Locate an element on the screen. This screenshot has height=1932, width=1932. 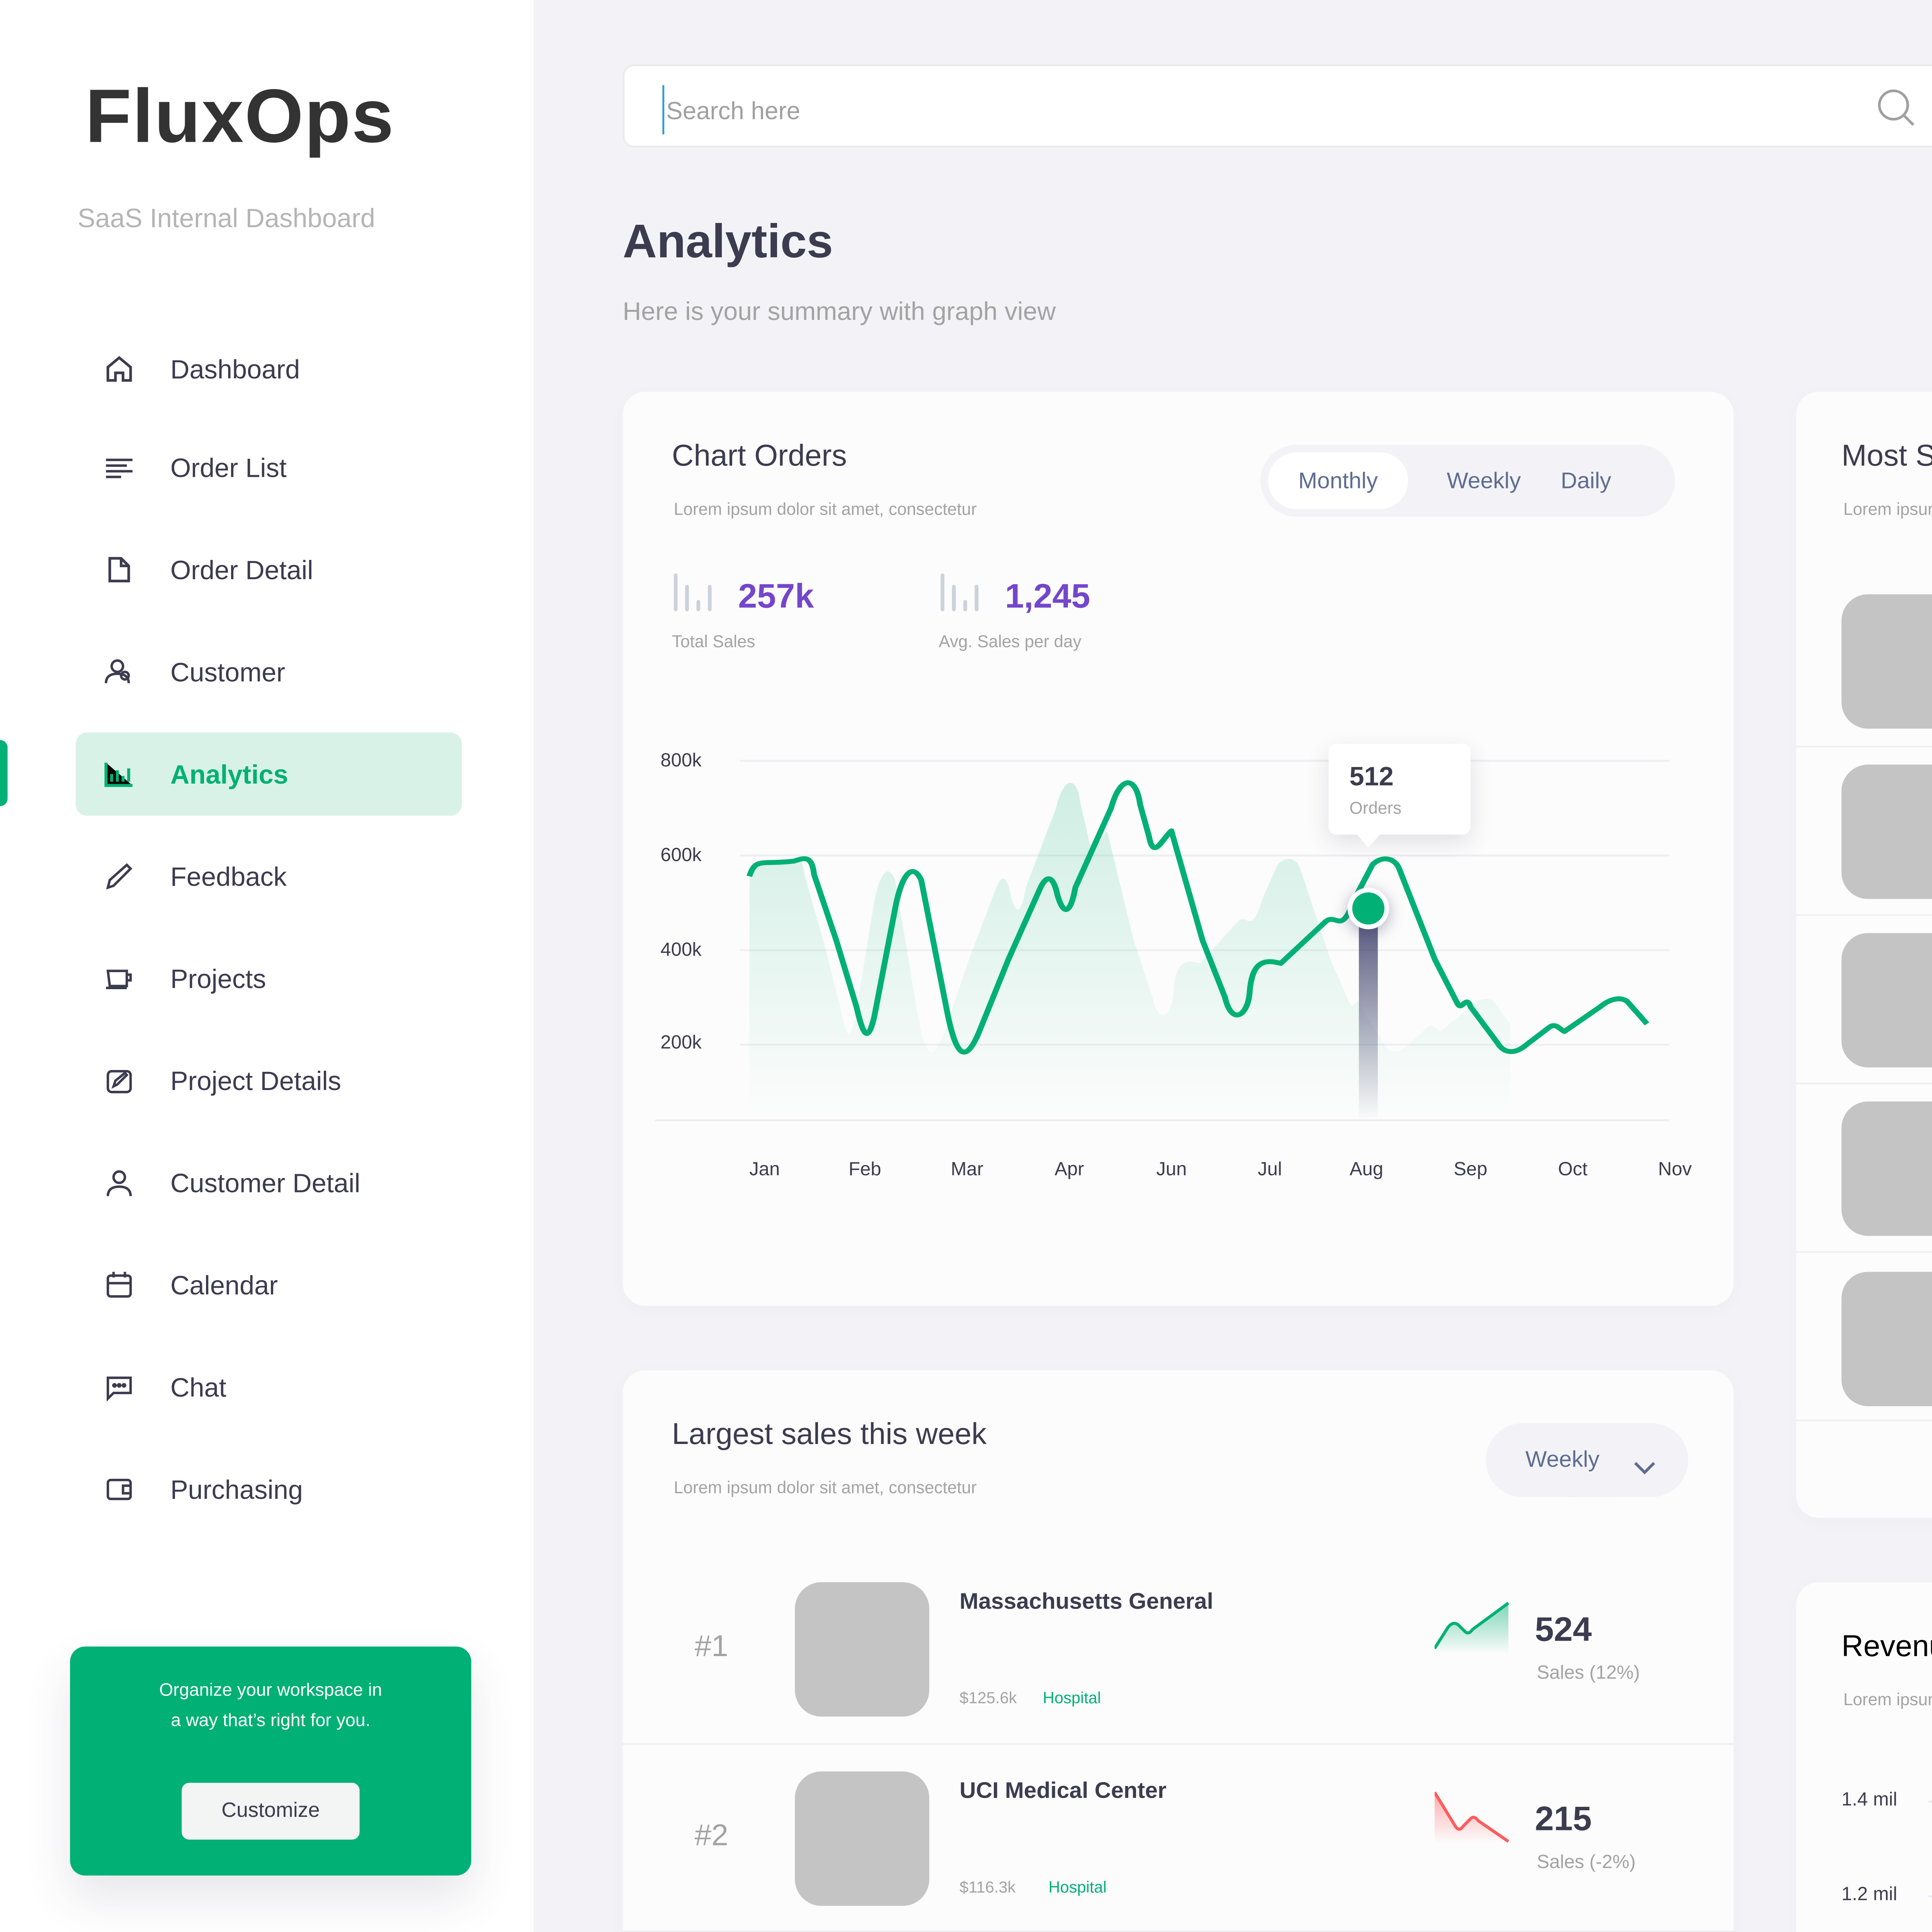
x-axis-label: Feb is located at coordinates (865, 1170).